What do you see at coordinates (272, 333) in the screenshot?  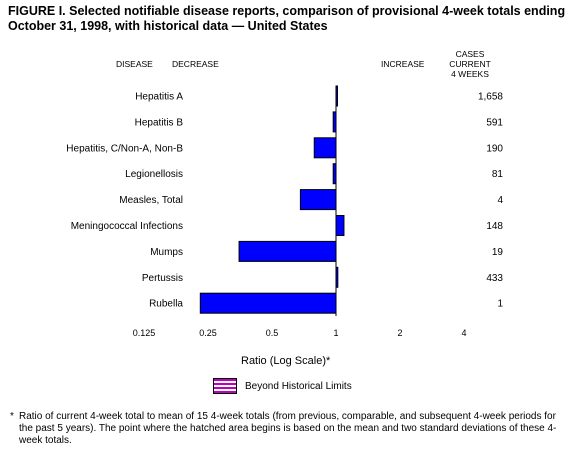 I see `x-tick-label: 0.5` at bounding box center [272, 333].